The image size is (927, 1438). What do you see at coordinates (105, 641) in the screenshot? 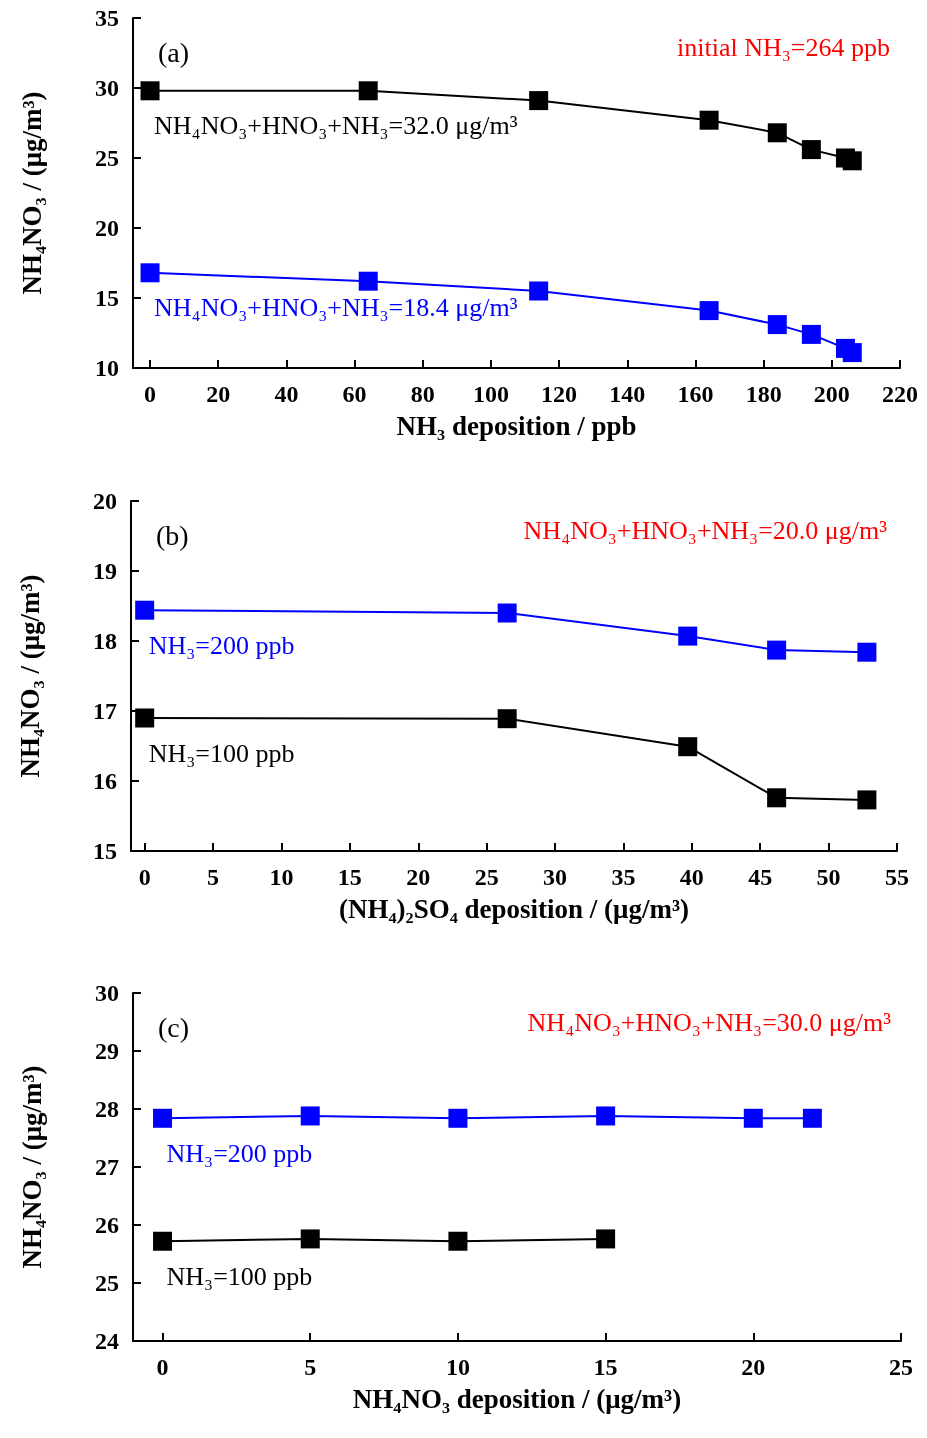
I see `y-tick-label: 18` at bounding box center [105, 641].